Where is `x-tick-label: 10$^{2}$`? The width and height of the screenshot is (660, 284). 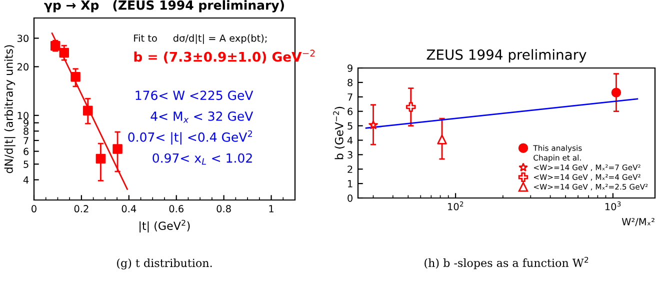 x-tick-label: 10$^{2}$ is located at coordinates (456, 205).